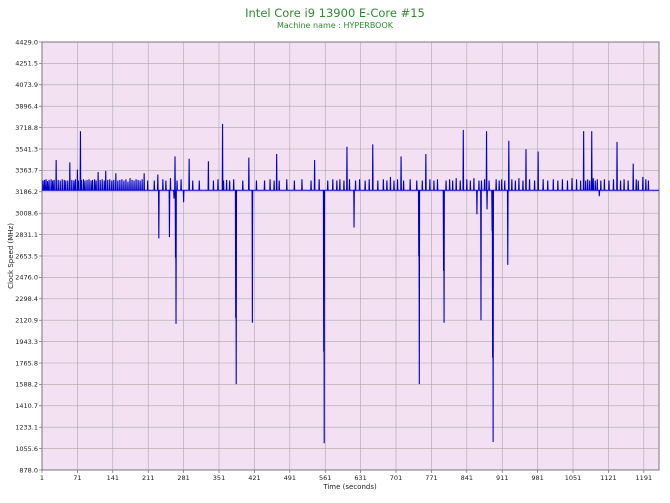 This screenshot has height=503, width=670. Describe the element at coordinates (183, 478) in the screenshot. I see `x-tick-label: 281` at that location.